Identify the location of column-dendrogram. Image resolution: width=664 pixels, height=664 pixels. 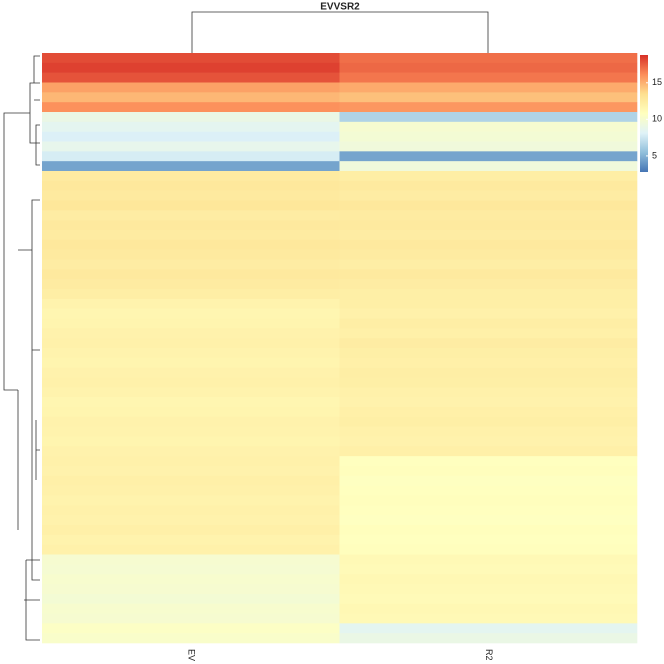
(340, 32).